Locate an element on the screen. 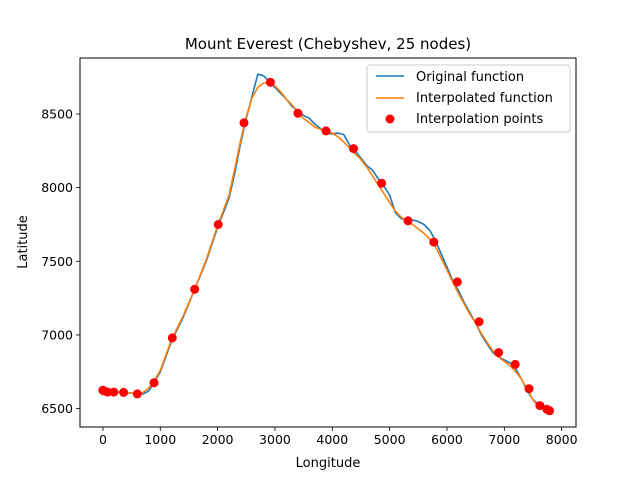 The image size is (640, 480). x-tick-label: 1000 is located at coordinates (160, 439).